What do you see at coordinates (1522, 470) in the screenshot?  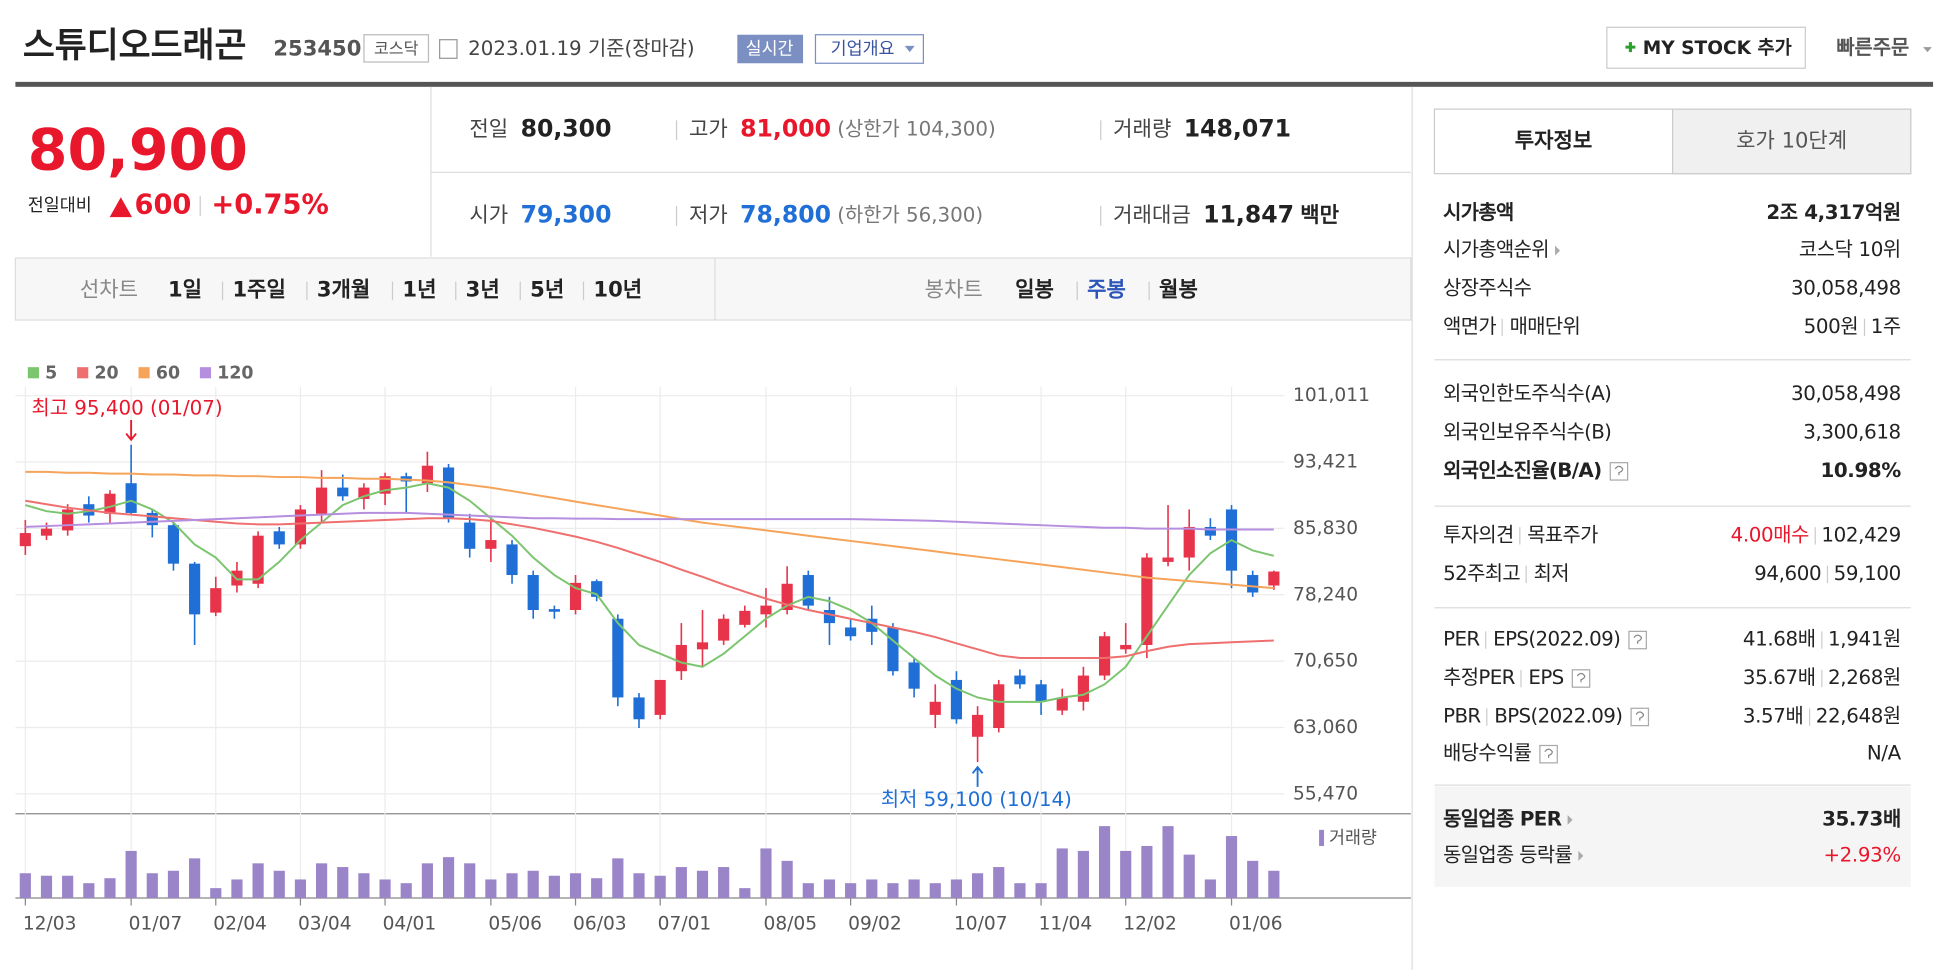 I see `info-label: 외국인소진율(B/A)` at bounding box center [1522, 470].